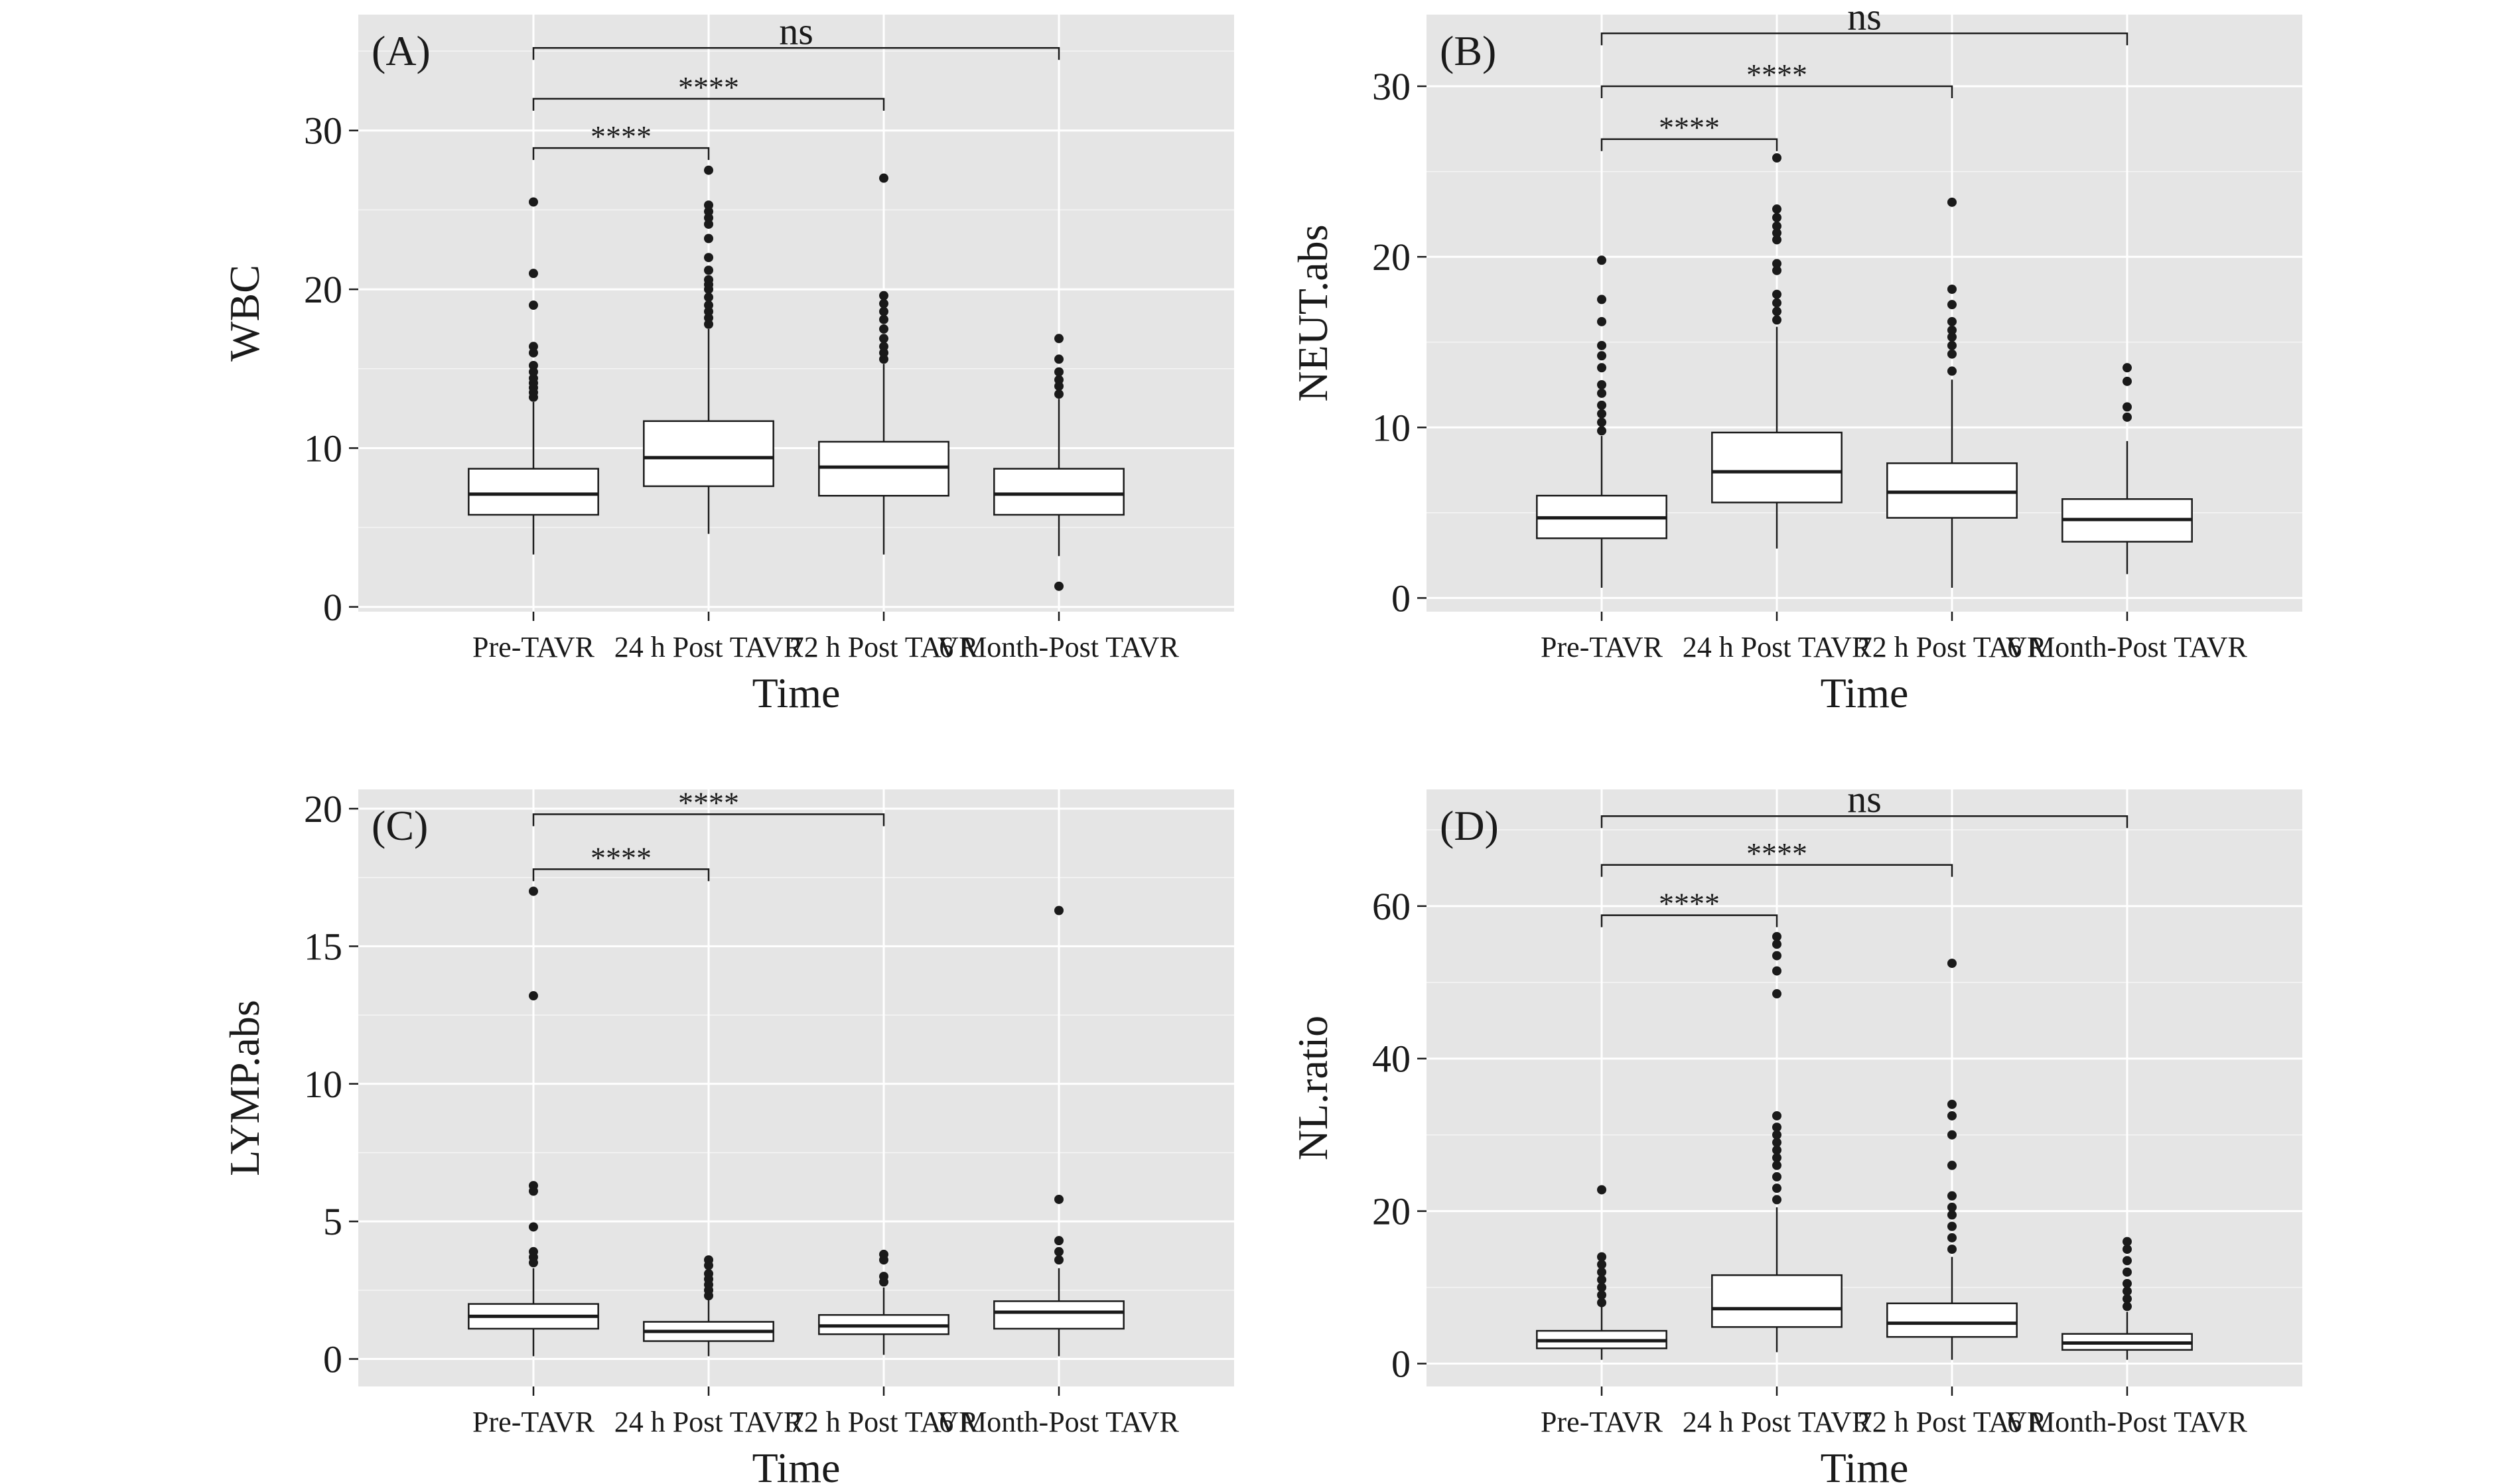 The height and width of the screenshot is (1484, 2508). Describe the element at coordinates (1468, 50) in the screenshot. I see `panel-label: (B)` at that location.